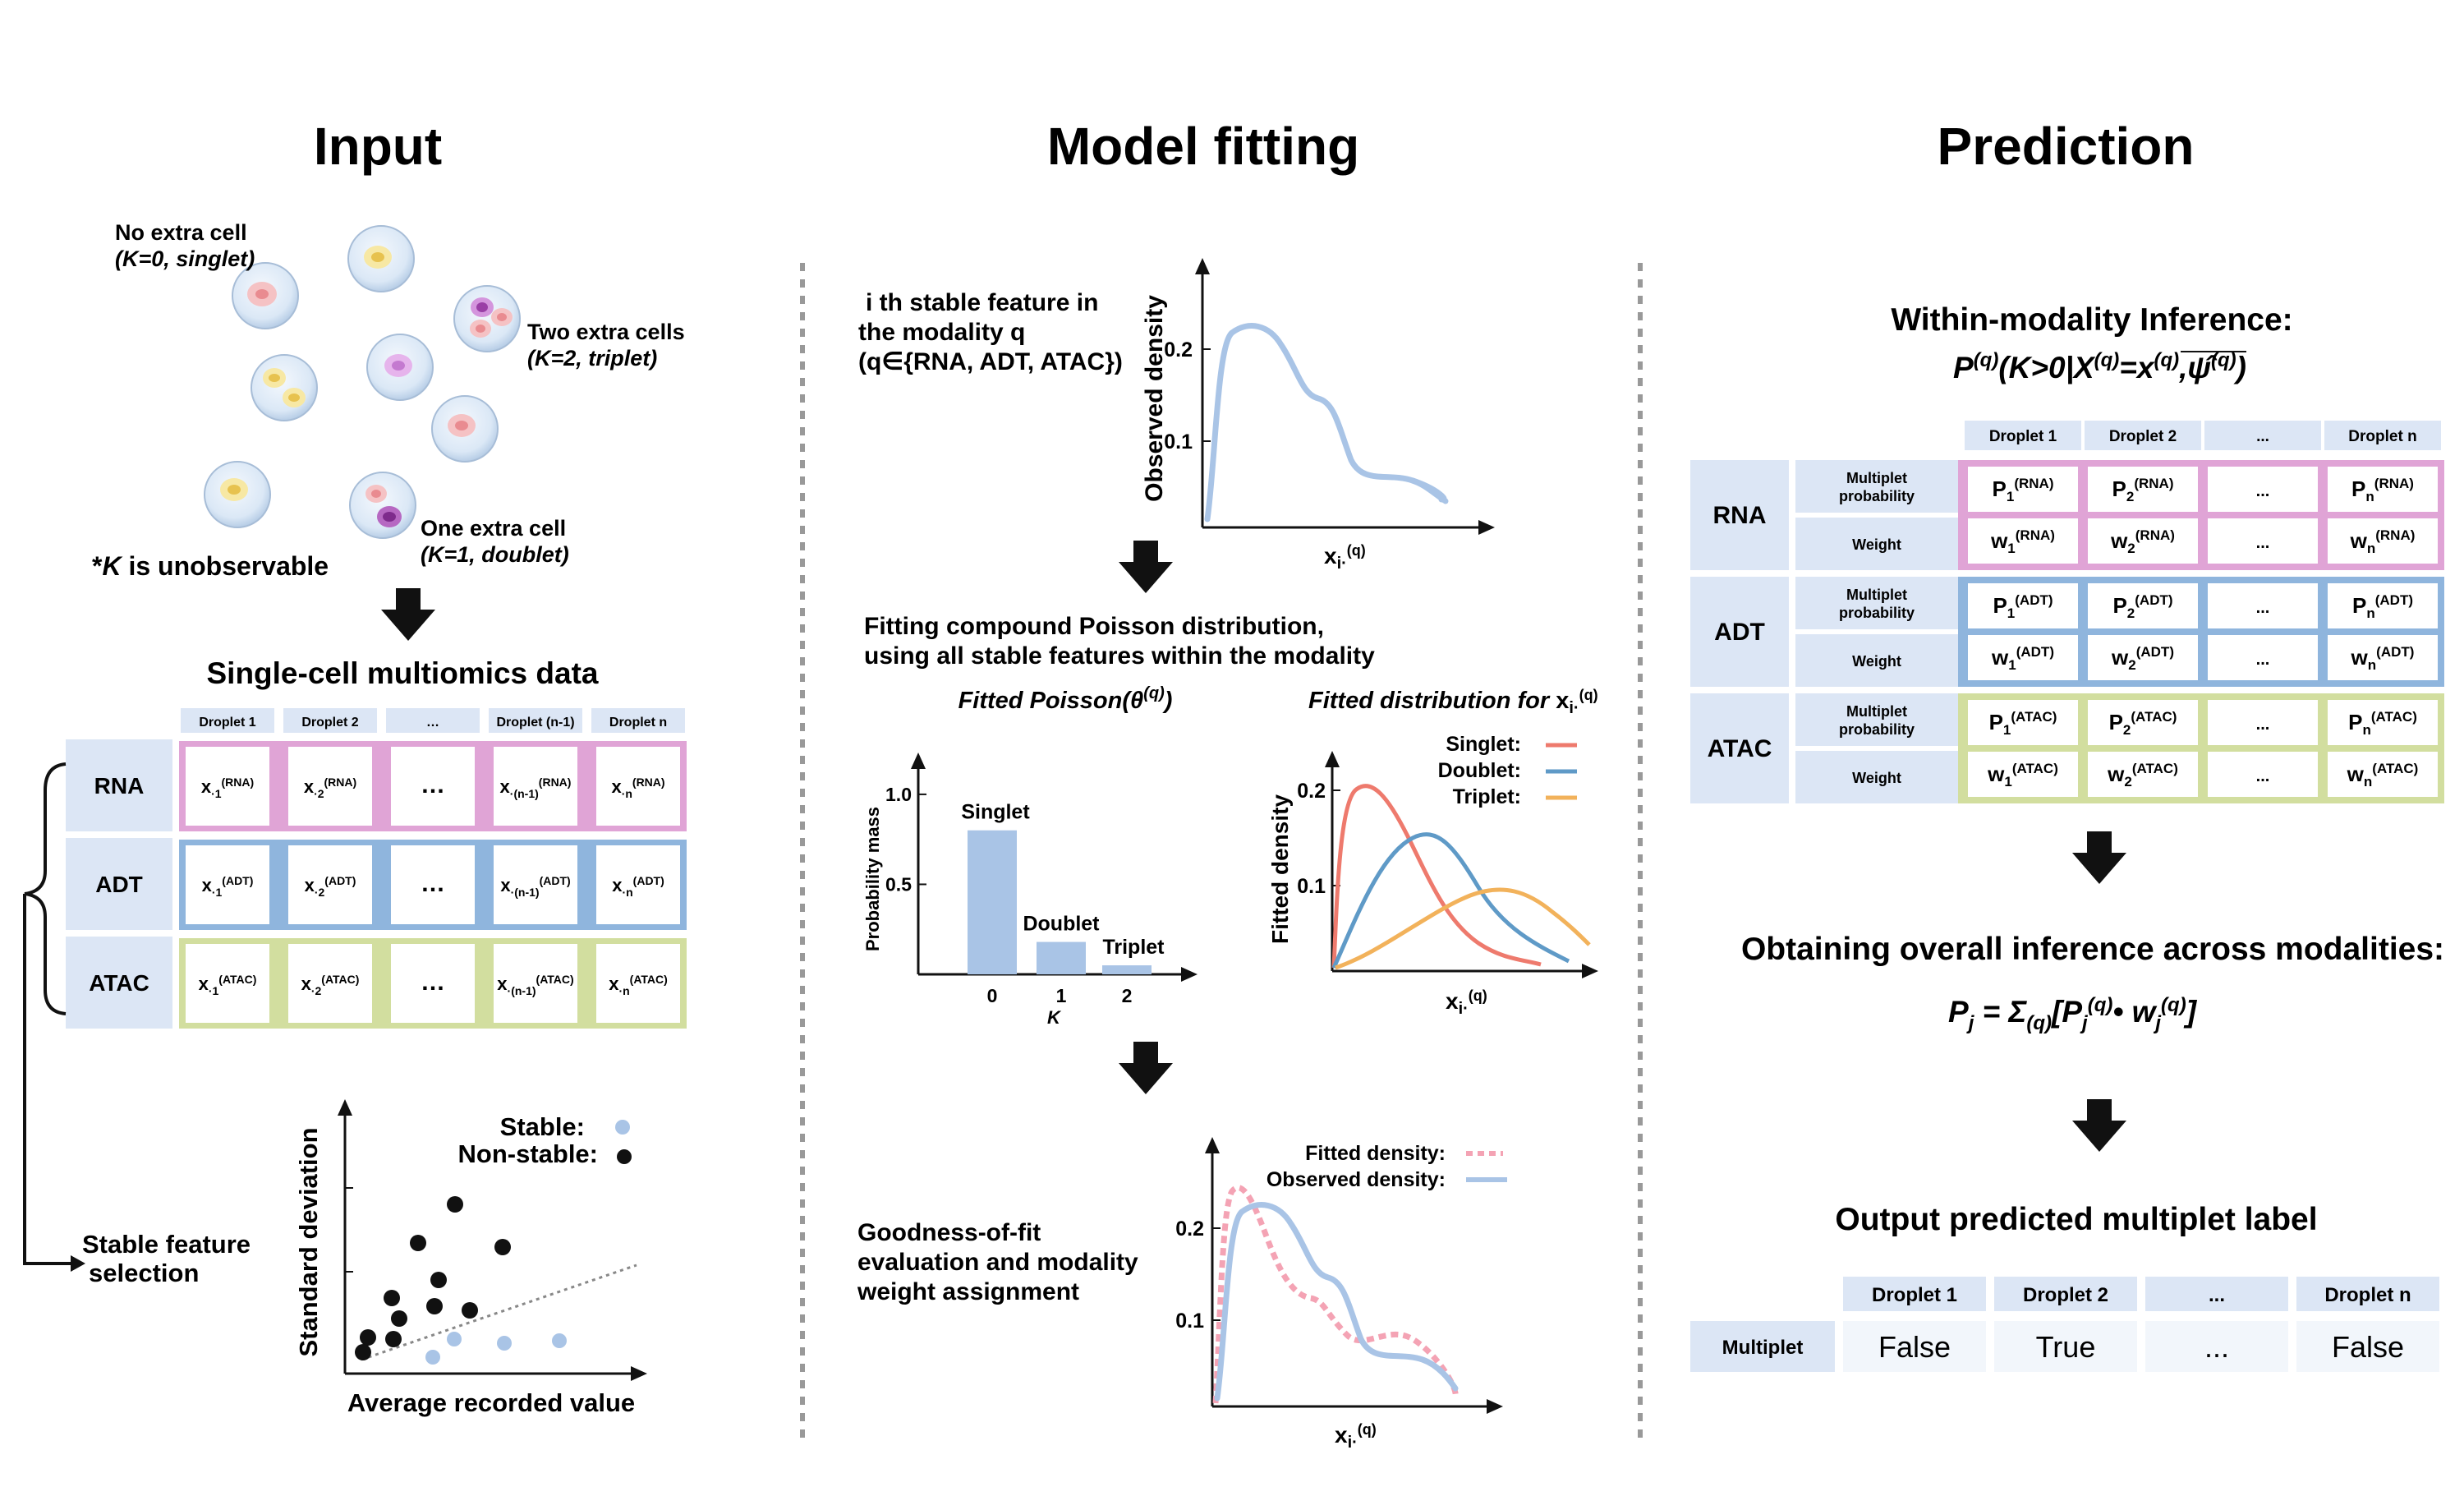  What do you see at coordinates (308, 1241) in the screenshot?
I see `scatter-y-label: Standard deviation` at bounding box center [308, 1241].